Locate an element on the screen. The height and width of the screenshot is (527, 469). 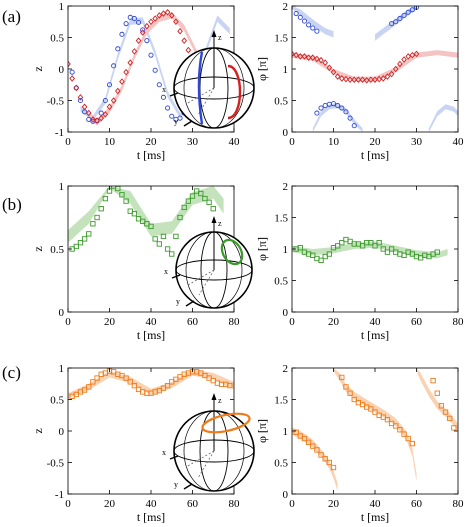
bloch-c-z-label: z is located at coordinates (220, 400).